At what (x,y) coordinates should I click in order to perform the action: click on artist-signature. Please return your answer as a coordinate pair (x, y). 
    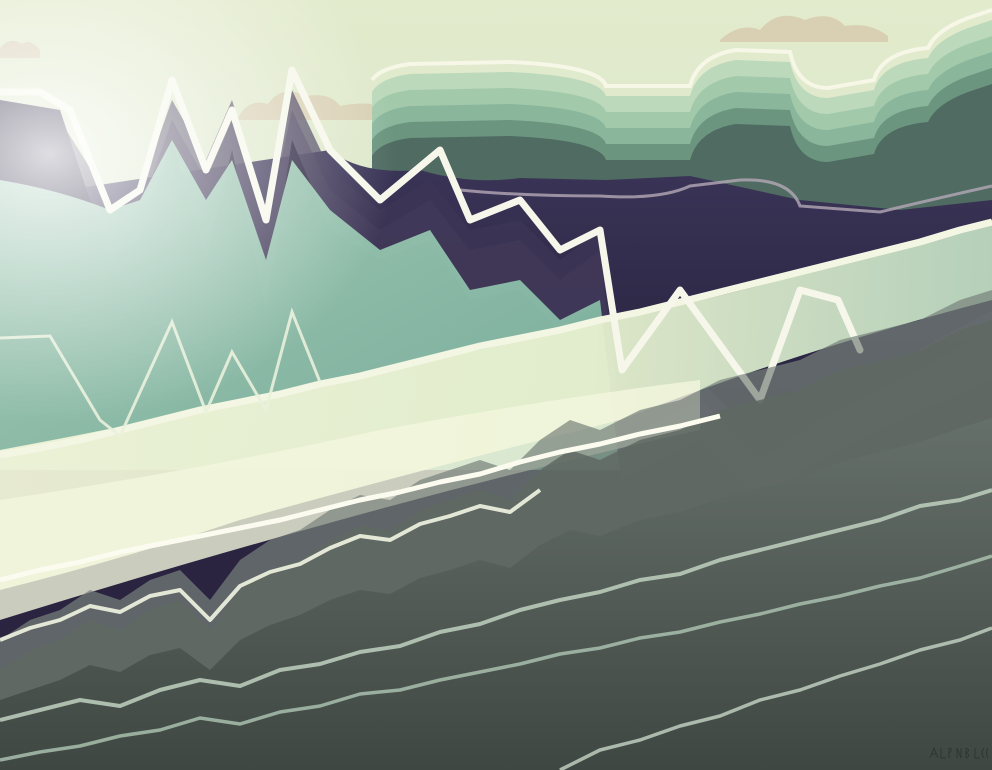
    Looking at the image, I should click on (959, 752).